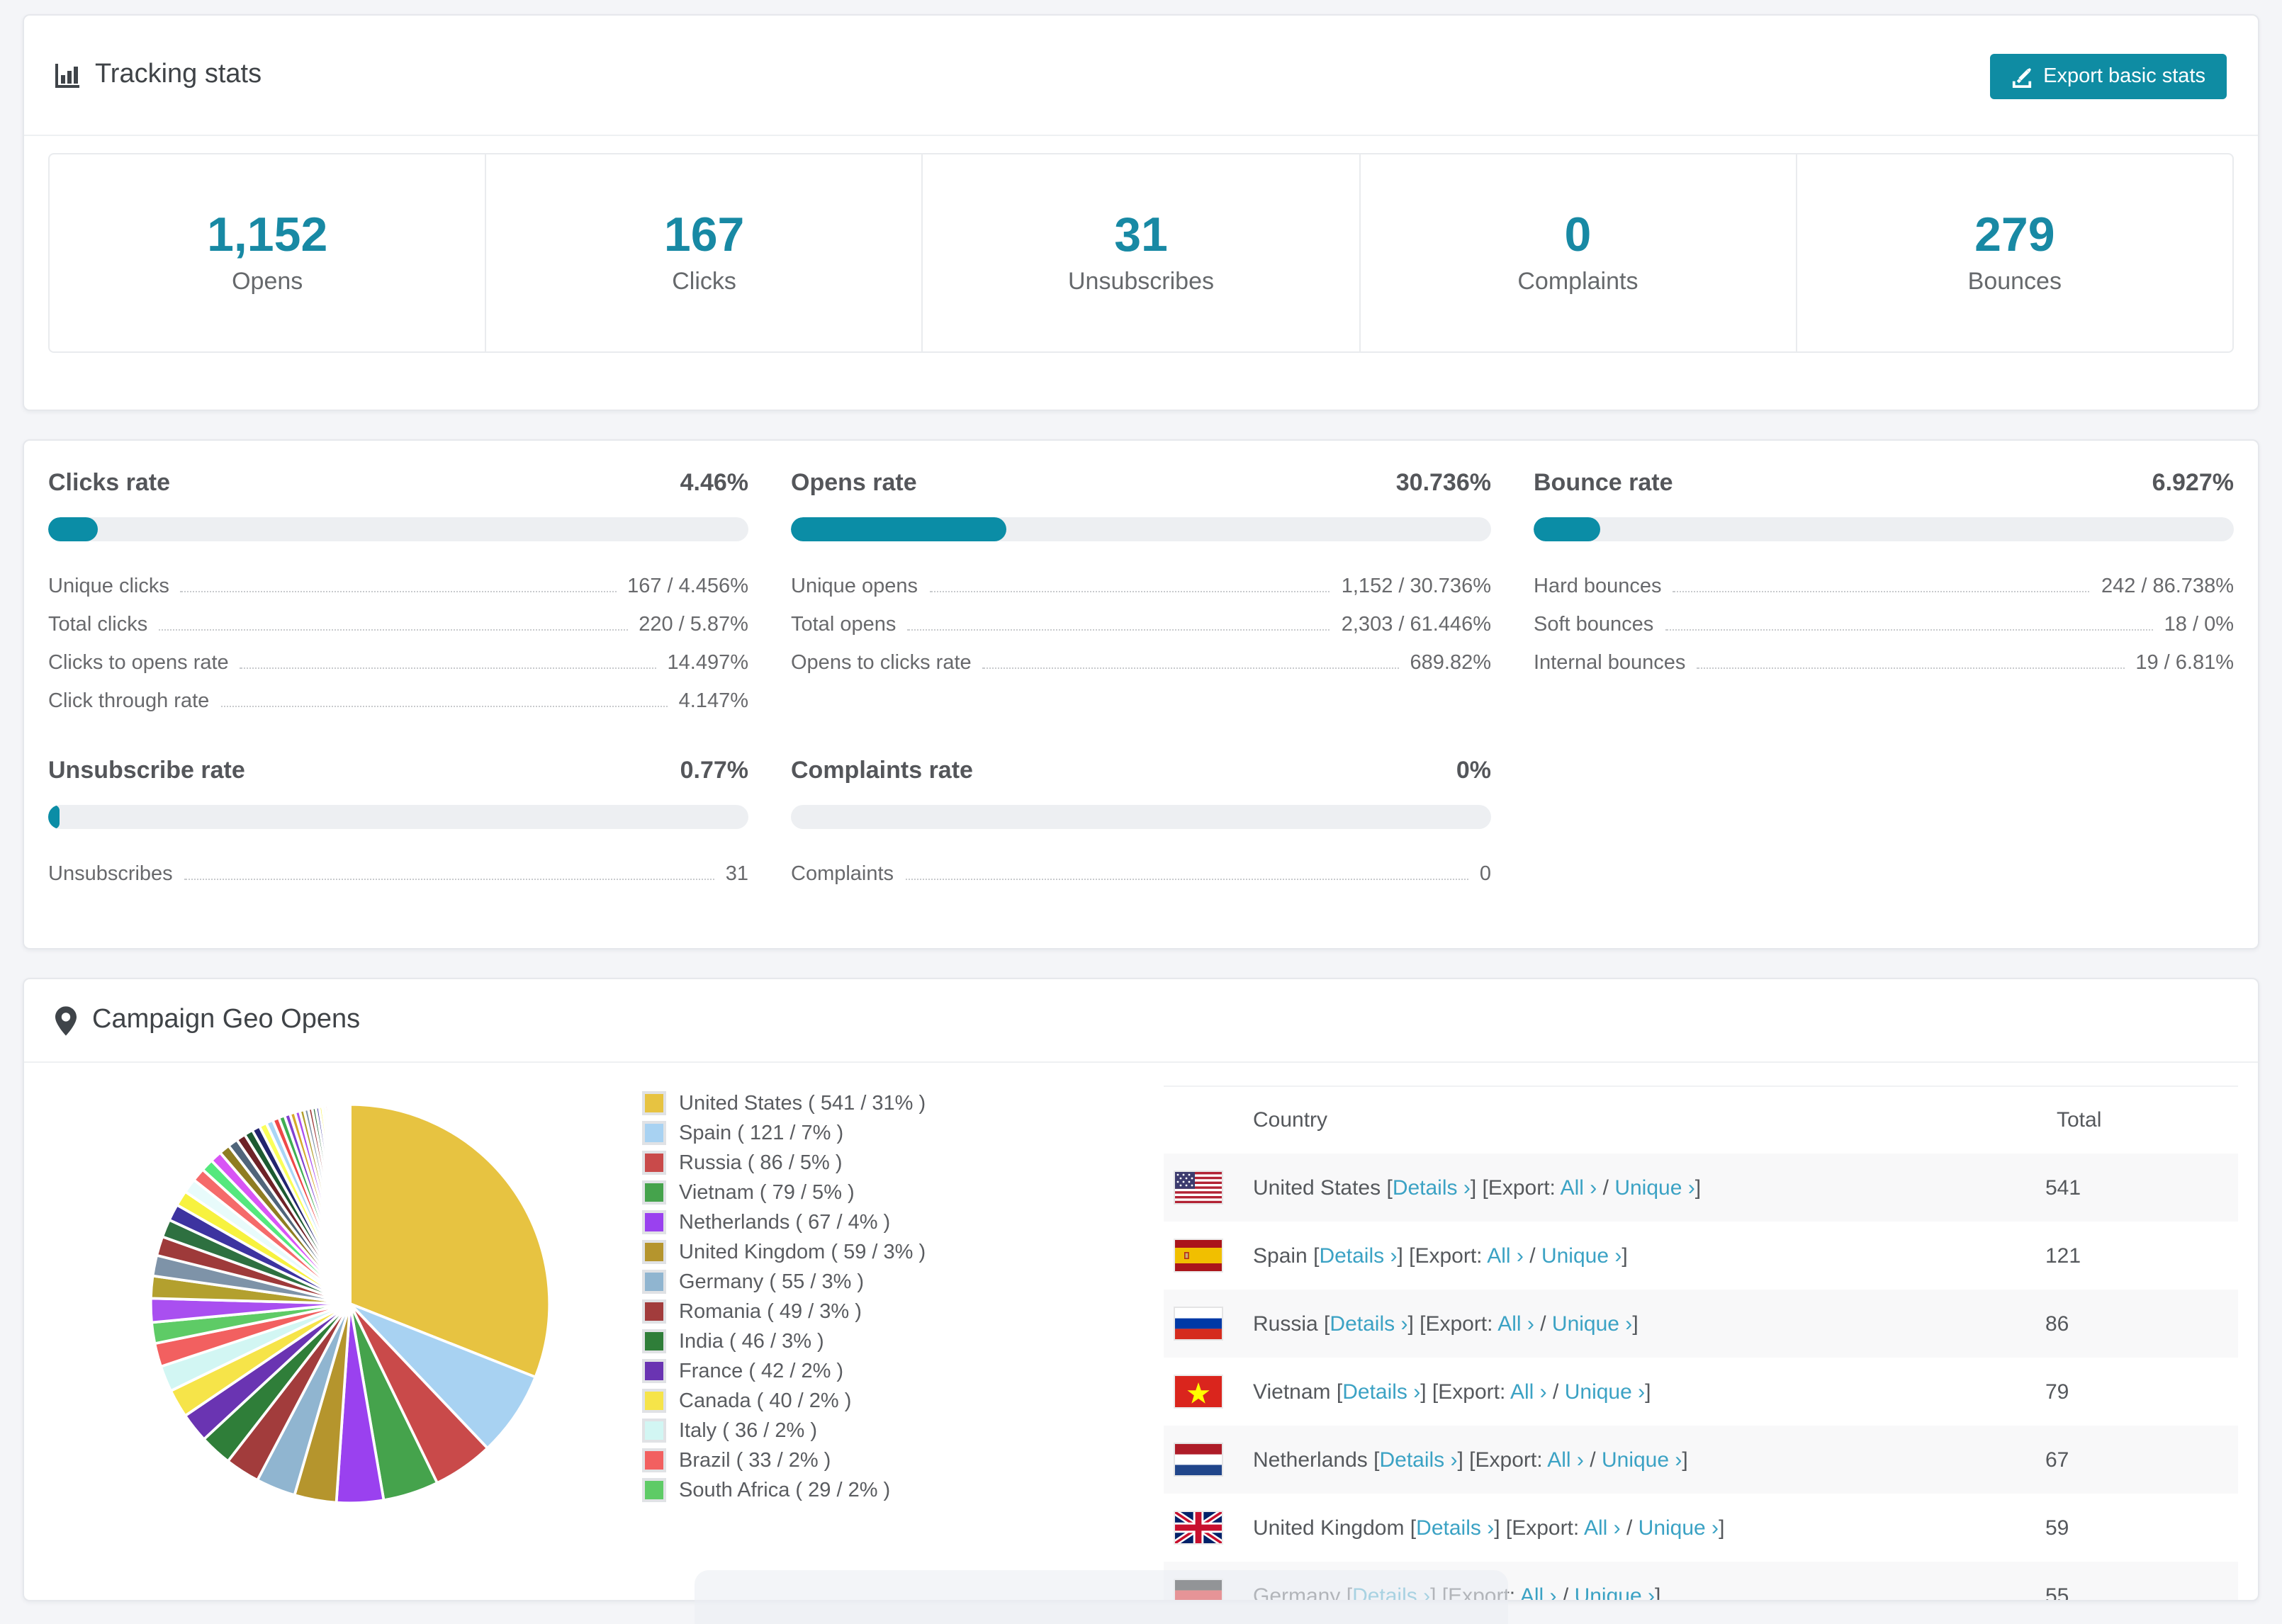  Describe the element at coordinates (398, 483) in the screenshot. I see `rate-title: Clicks rate 4.46%` at that location.